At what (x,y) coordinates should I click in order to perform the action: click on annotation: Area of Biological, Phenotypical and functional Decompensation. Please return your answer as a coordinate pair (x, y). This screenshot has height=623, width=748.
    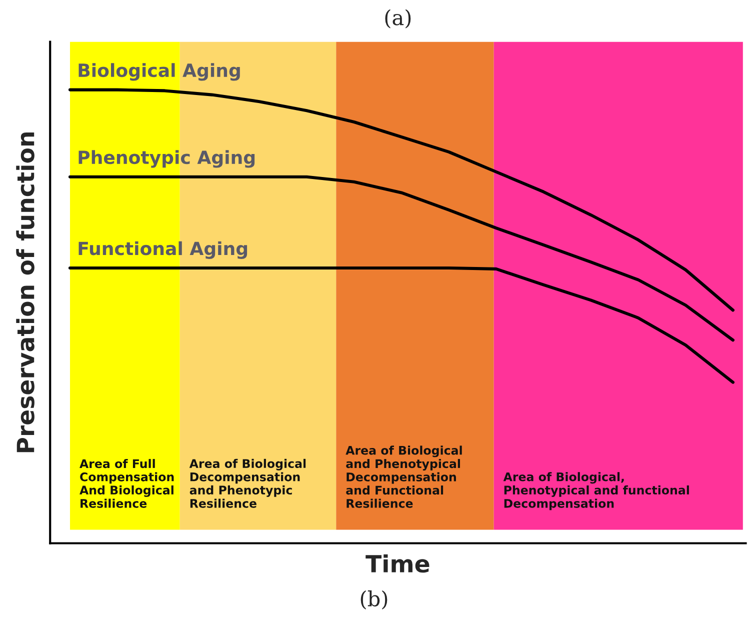
    Looking at the image, I should click on (596, 491).